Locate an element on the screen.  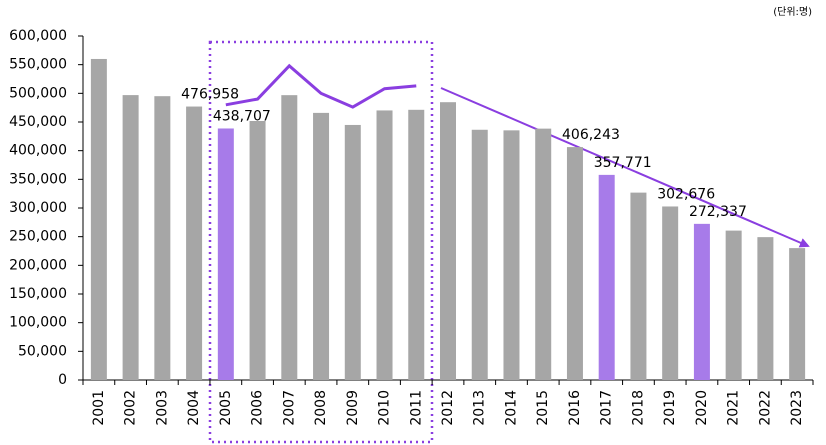
x-tick-label: 2018 is located at coordinates (638, 408).